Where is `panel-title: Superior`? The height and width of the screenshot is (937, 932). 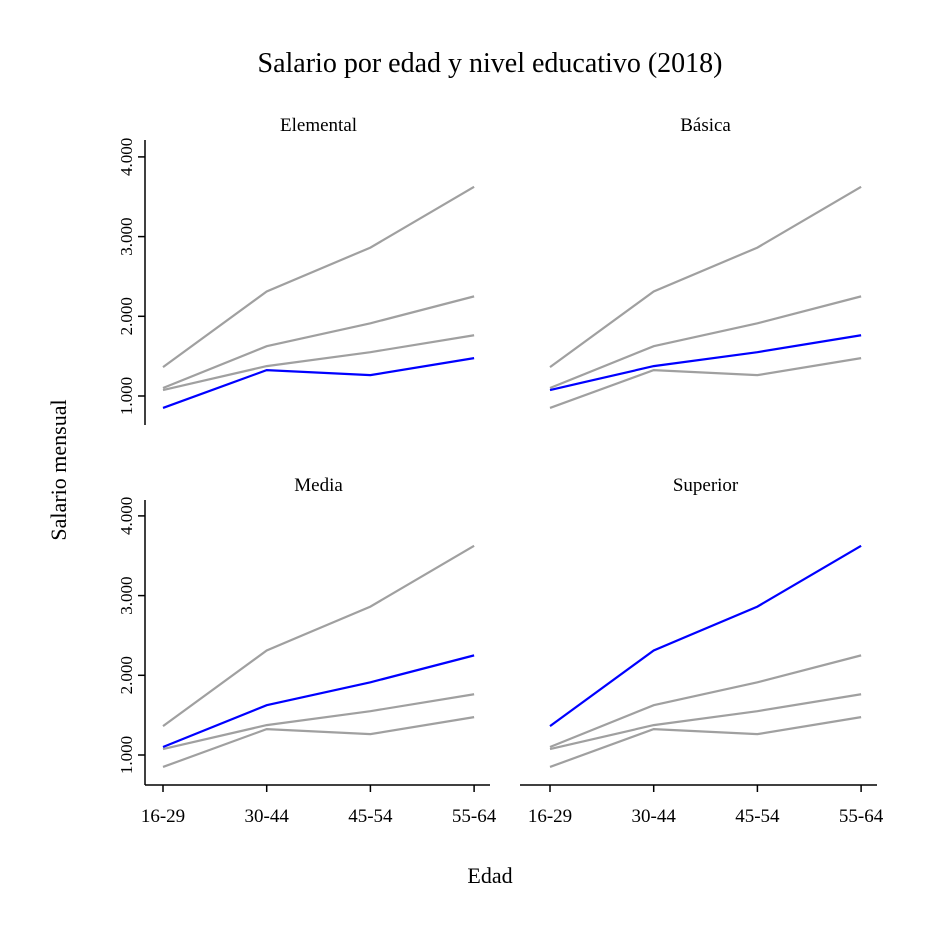
panel-title: Superior is located at coordinates (706, 485).